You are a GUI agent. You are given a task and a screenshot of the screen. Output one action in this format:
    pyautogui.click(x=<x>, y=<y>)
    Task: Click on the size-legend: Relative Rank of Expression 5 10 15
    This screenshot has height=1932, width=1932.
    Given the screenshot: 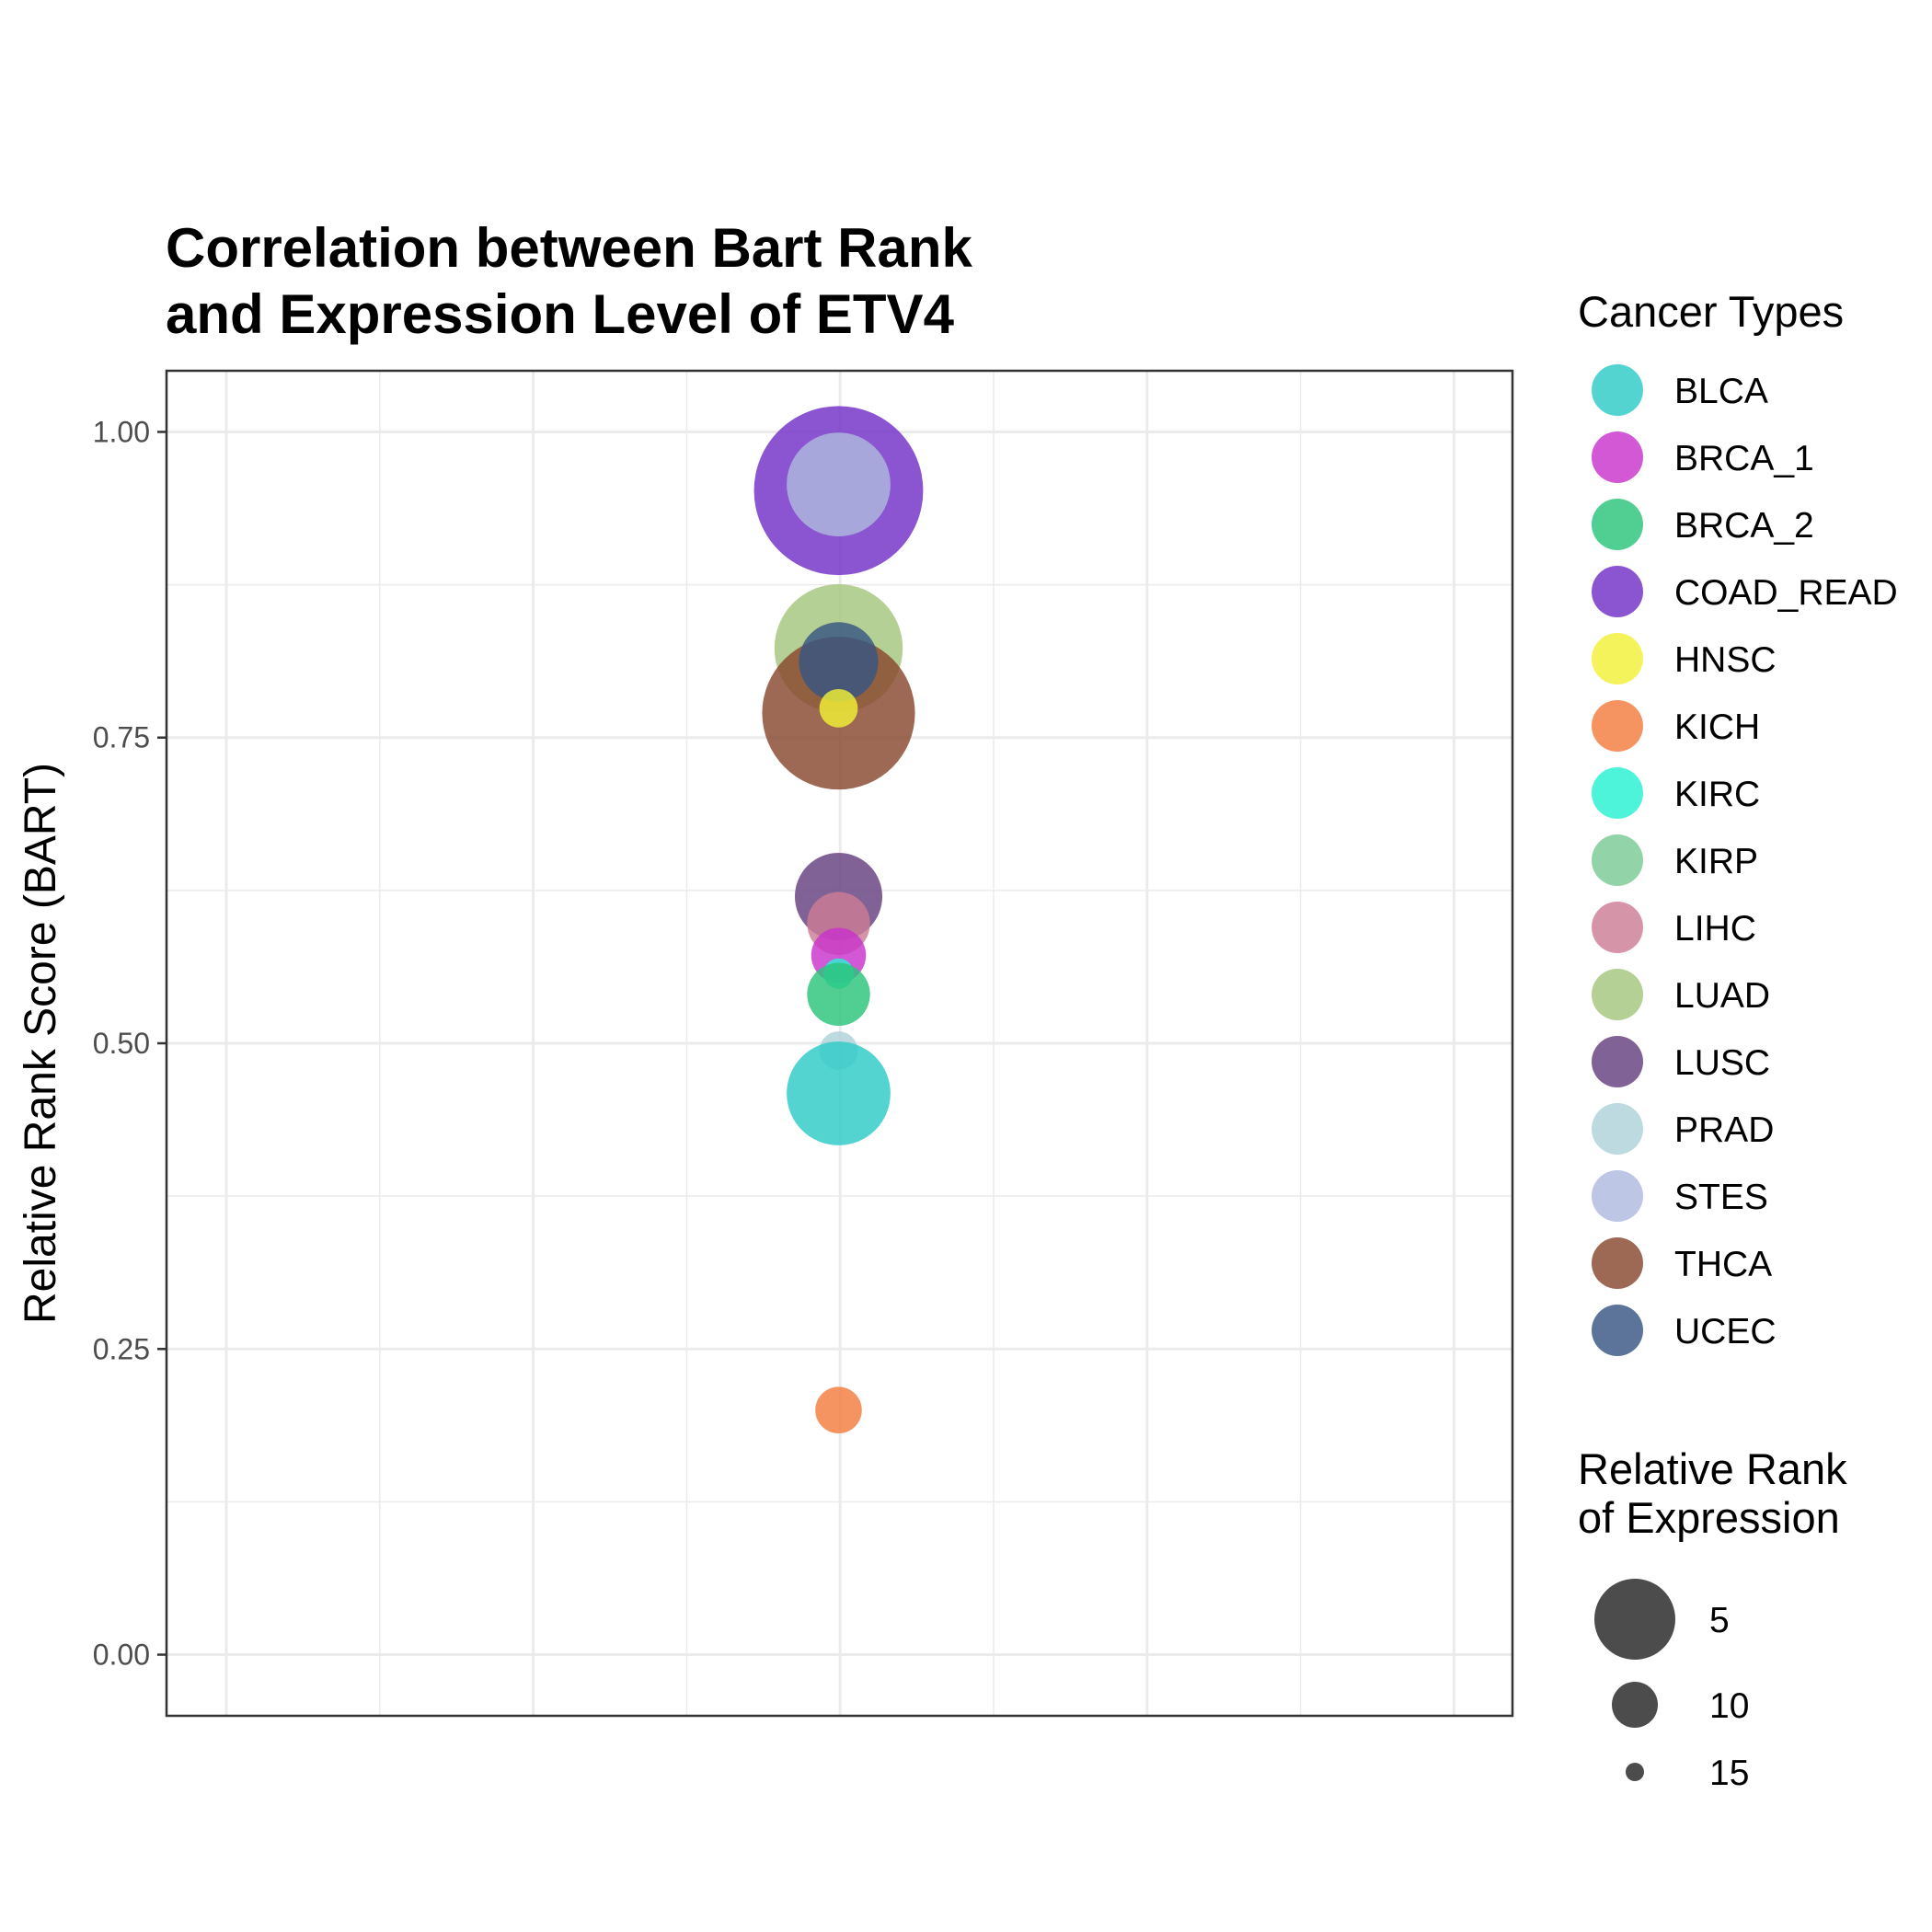 What is the action you would take?
    pyautogui.click(x=1712, y=1618)
    